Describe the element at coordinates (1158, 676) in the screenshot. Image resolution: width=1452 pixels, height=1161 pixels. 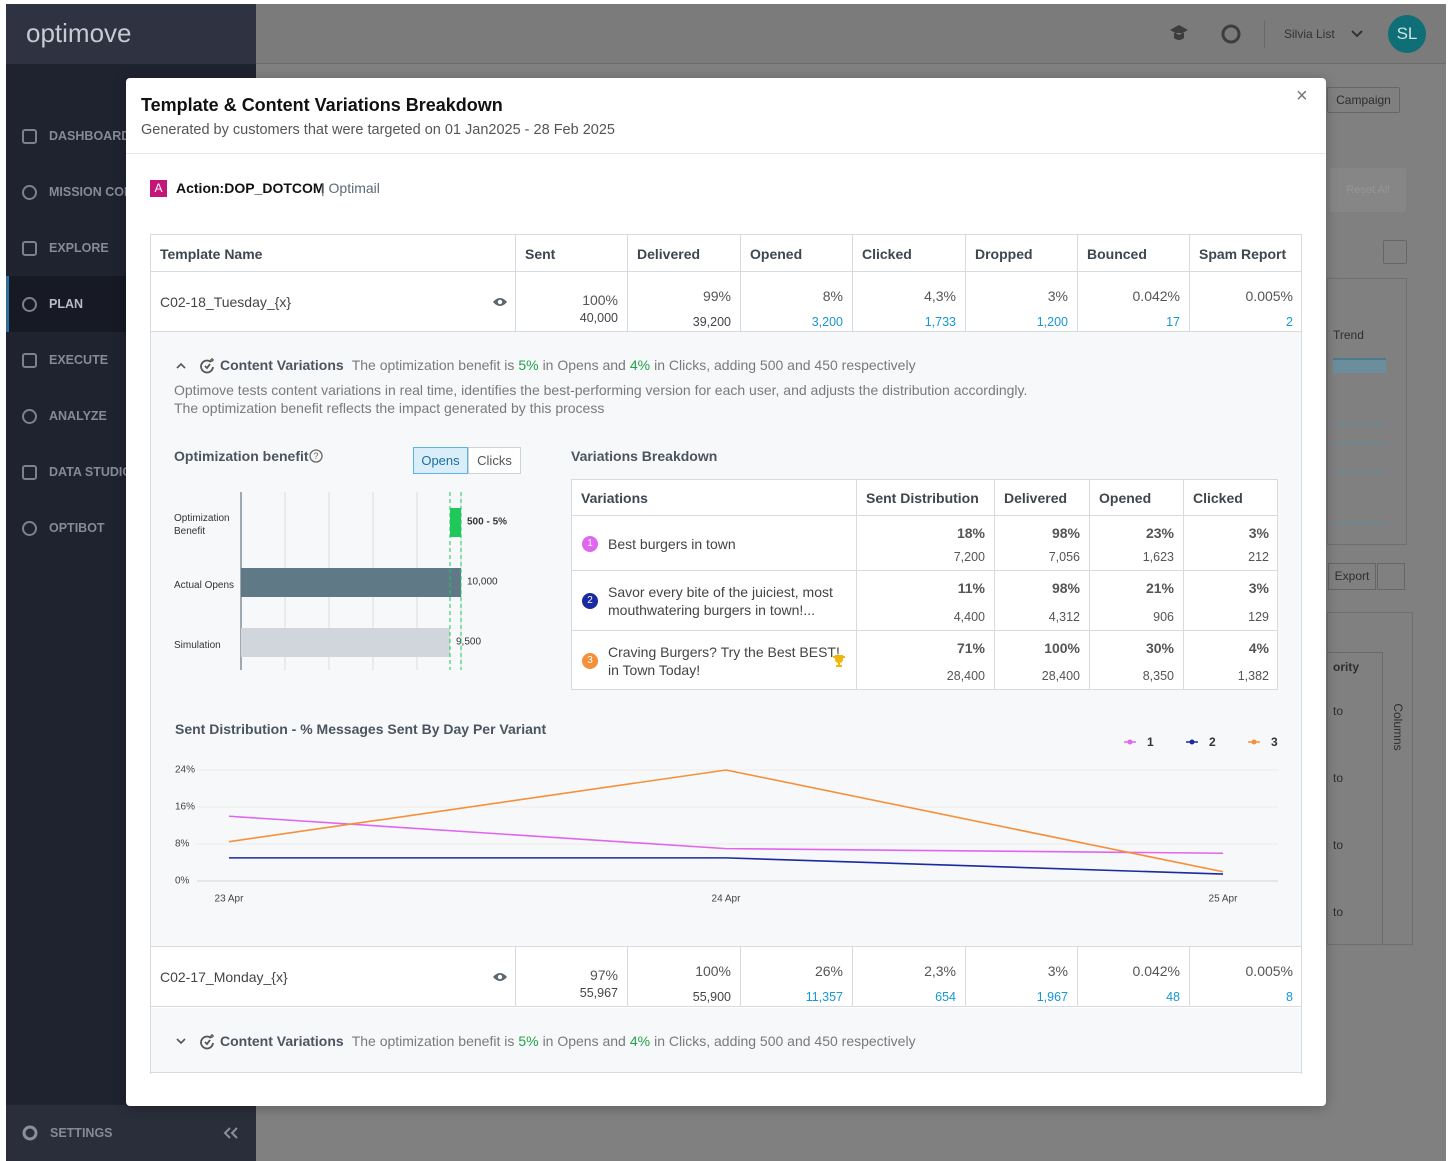
I see `count: 8,350` at that location.